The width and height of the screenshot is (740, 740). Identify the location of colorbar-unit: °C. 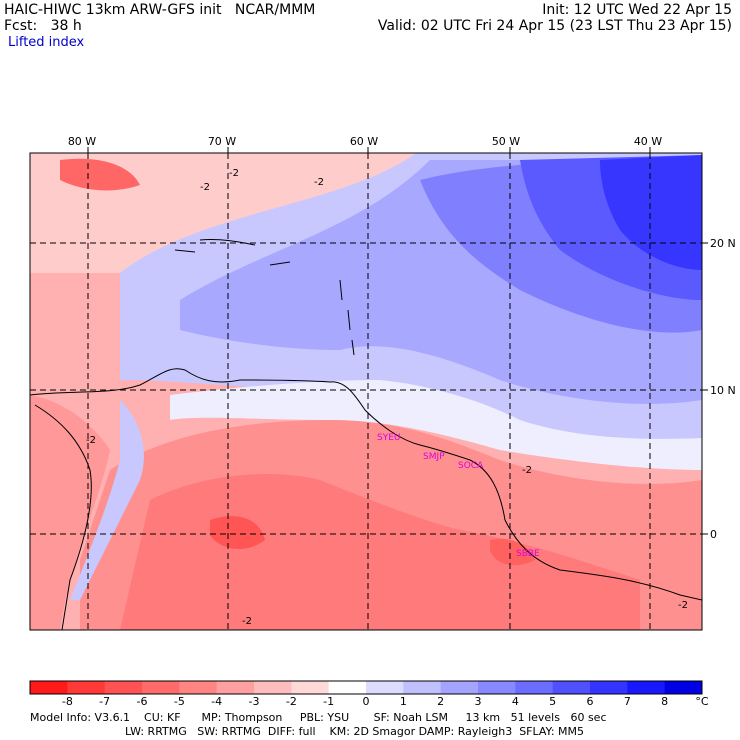
(702, 701).